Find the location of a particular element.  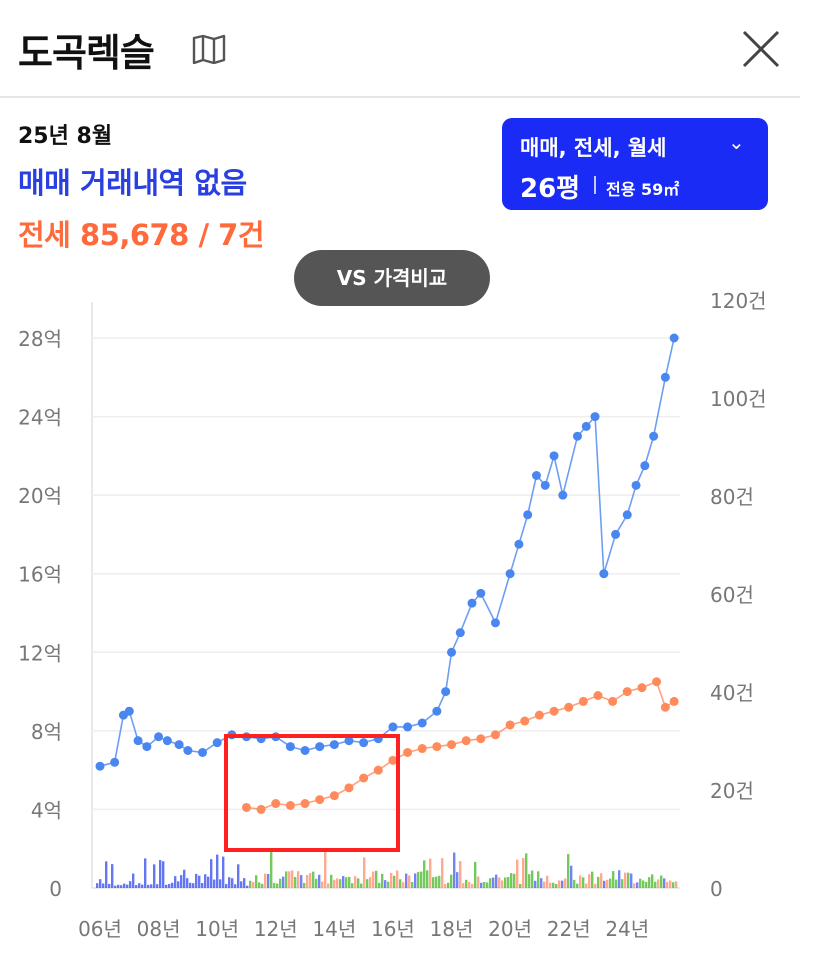

price-compare-button: VS 가격비교 is located at coordinates (392, 278).